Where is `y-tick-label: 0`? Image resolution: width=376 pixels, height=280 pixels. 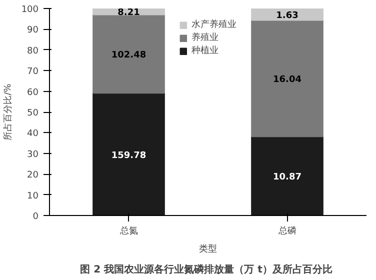
y-tick-label: 0 is located at coordinates (35, 217).